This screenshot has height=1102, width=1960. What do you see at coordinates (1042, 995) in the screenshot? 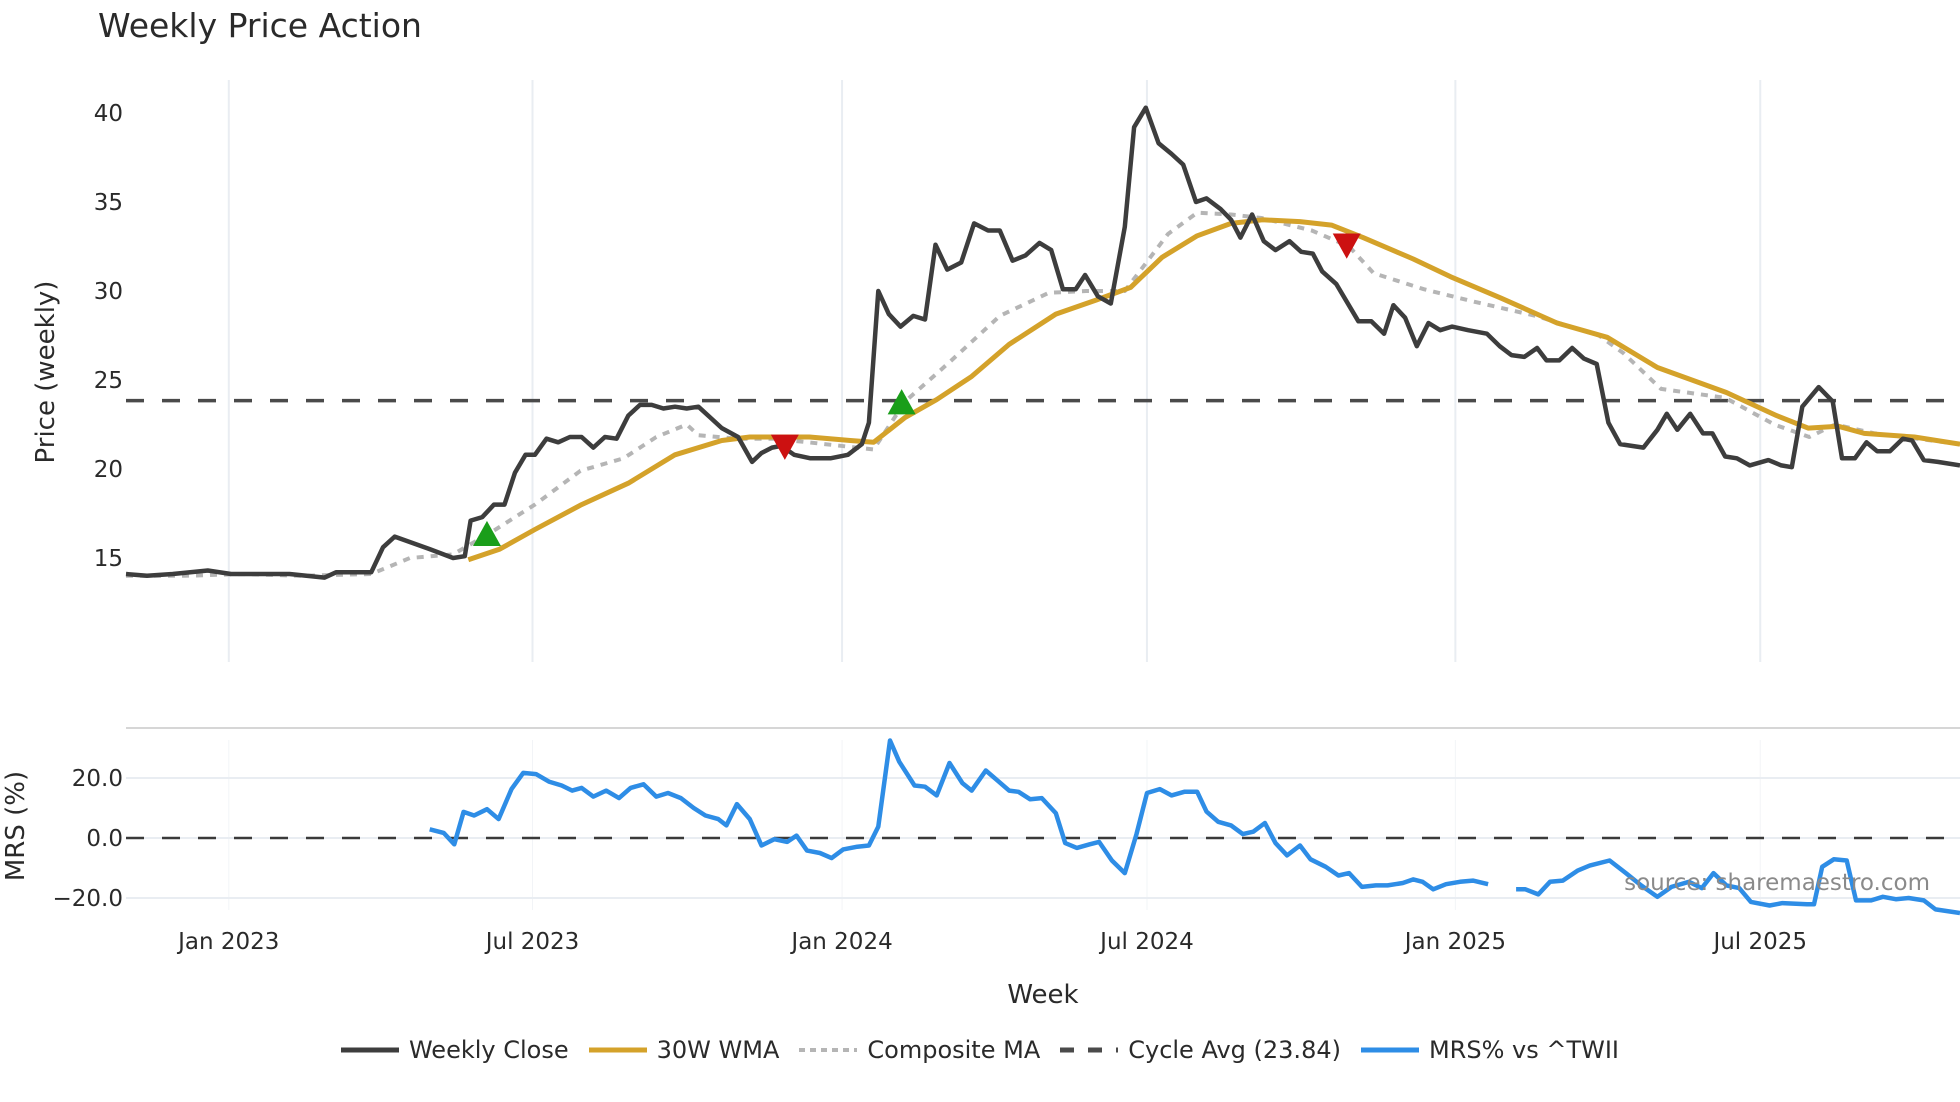
I see `x-axis-title: Week` at bounding box center [1042, 995].